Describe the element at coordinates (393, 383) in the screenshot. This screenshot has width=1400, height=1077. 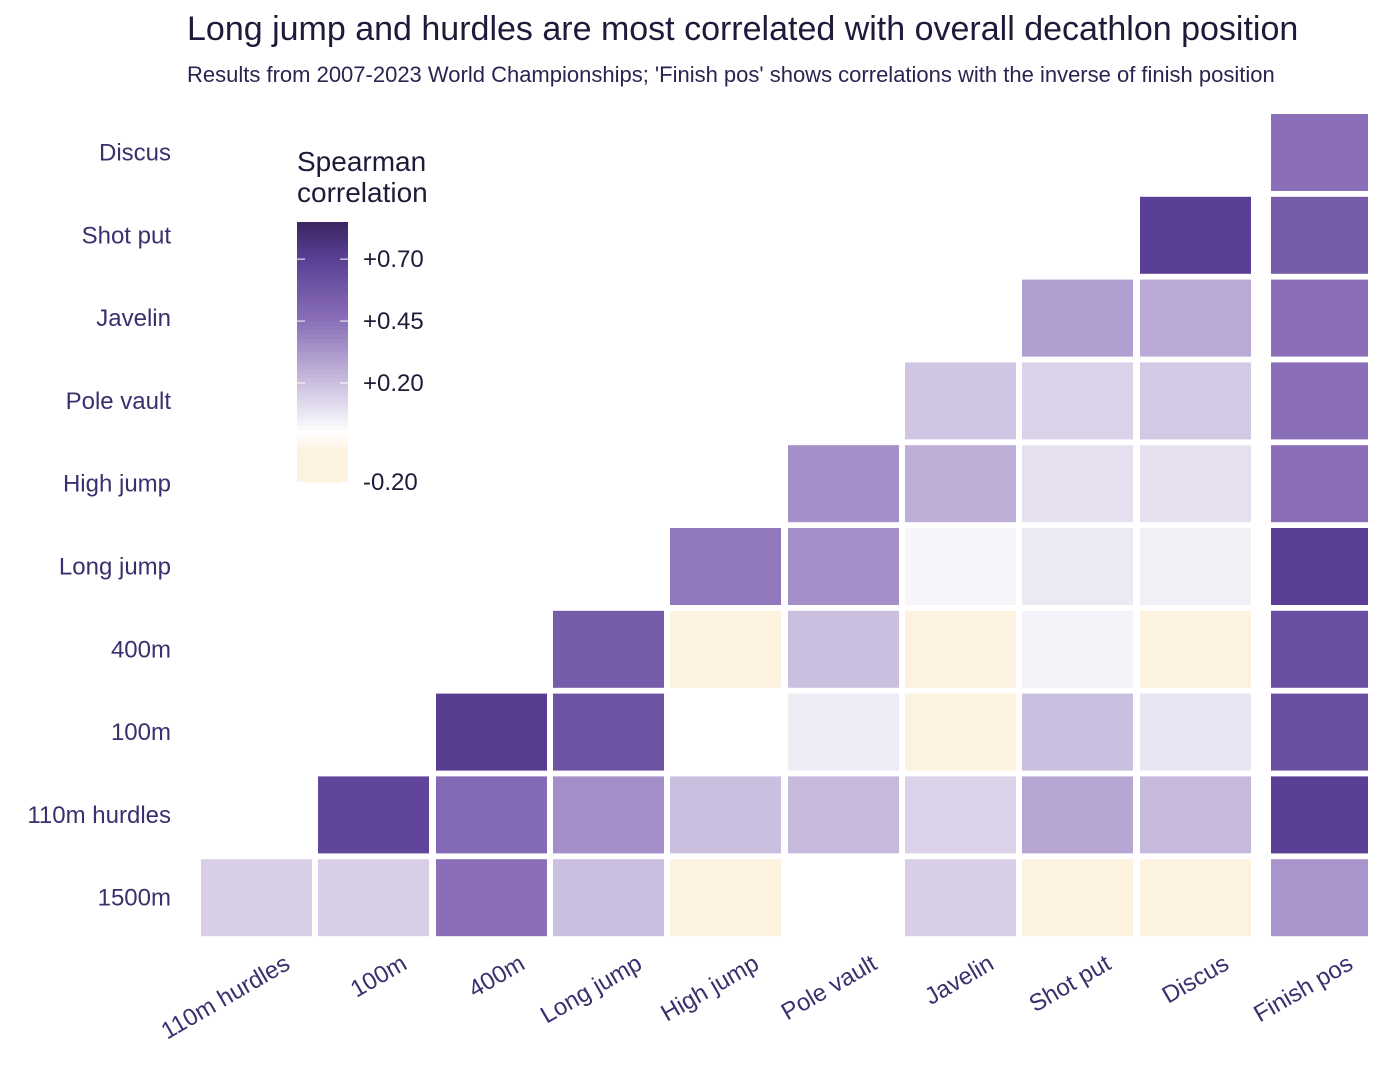
I see `legend-tick-label: +0.20` at that location.